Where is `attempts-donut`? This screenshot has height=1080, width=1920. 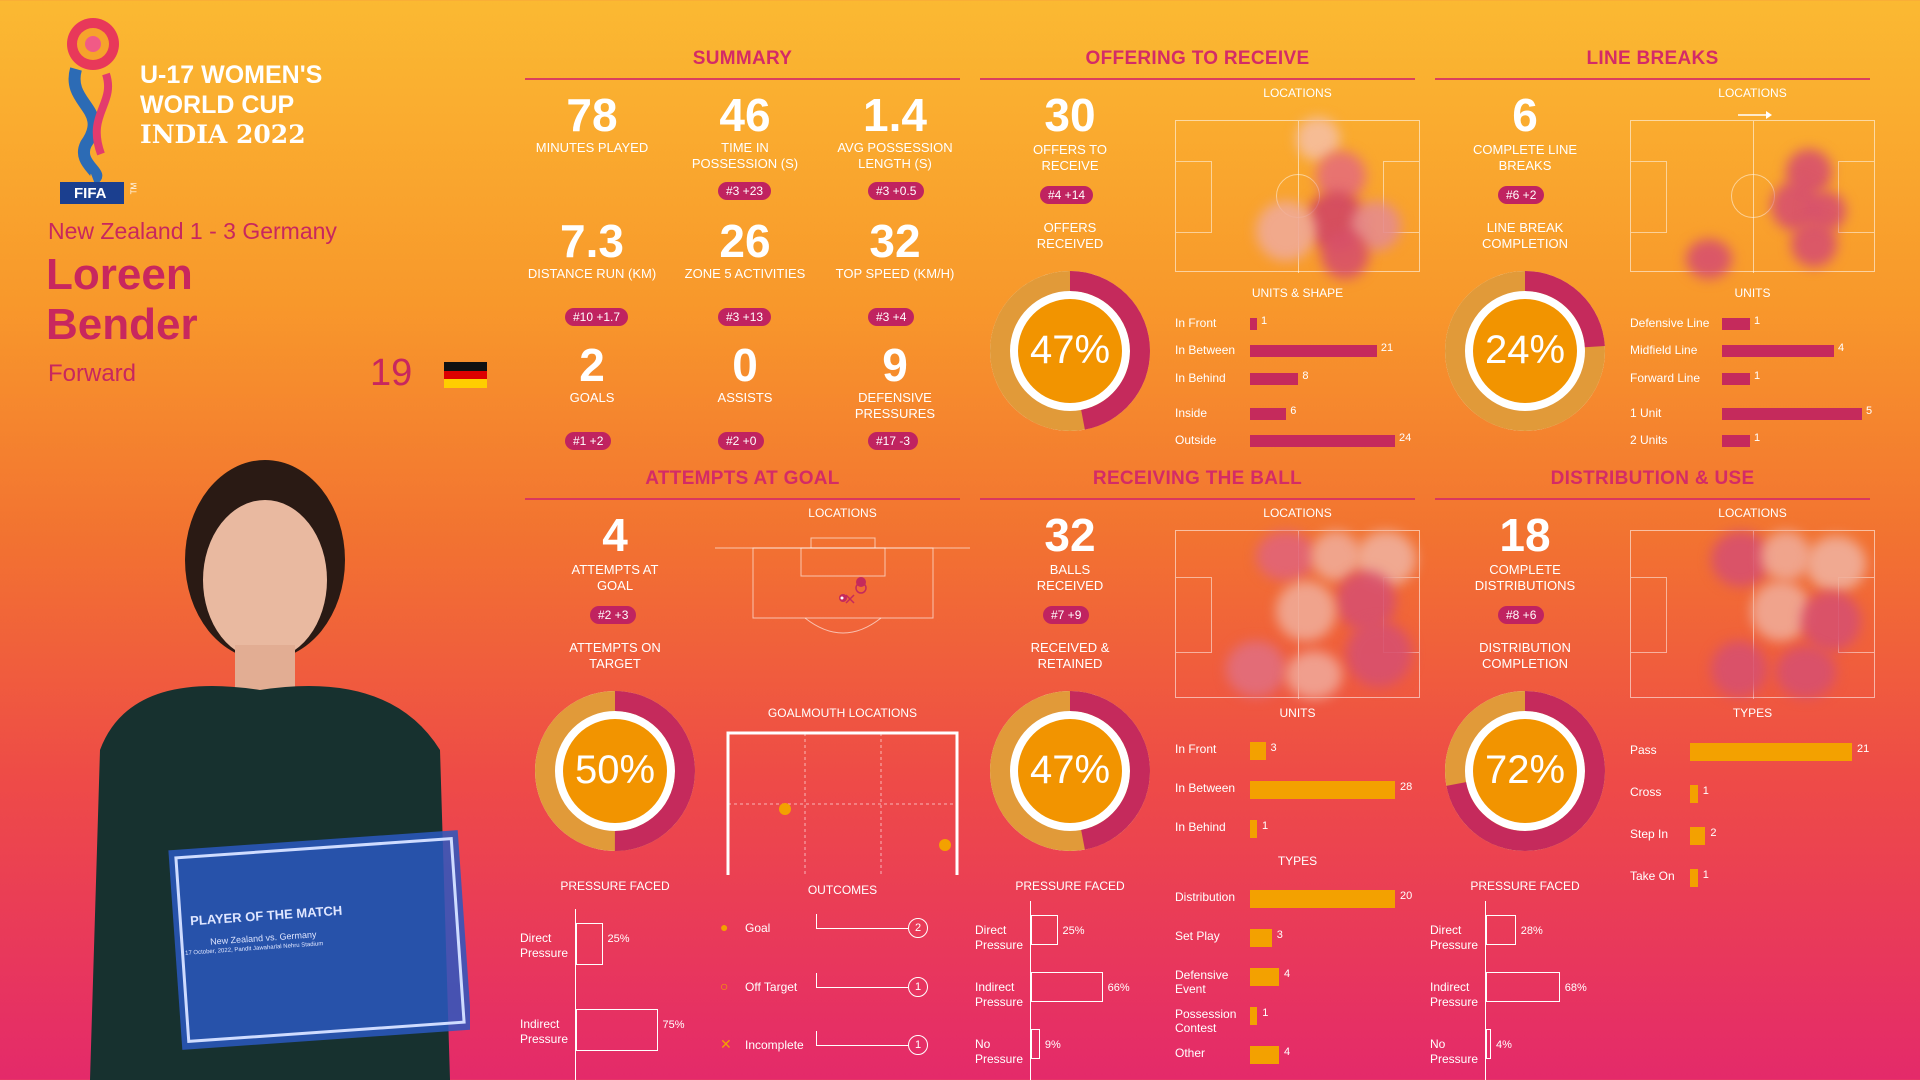
attempts-donut is located at coordinates (615, 771).